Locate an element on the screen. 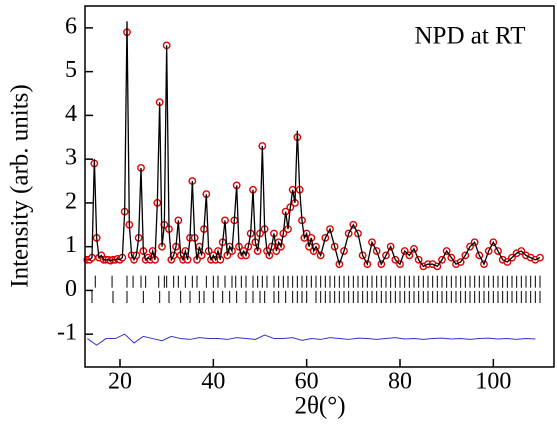  y-tick-label: 1 is located at coordinates (71, 245).